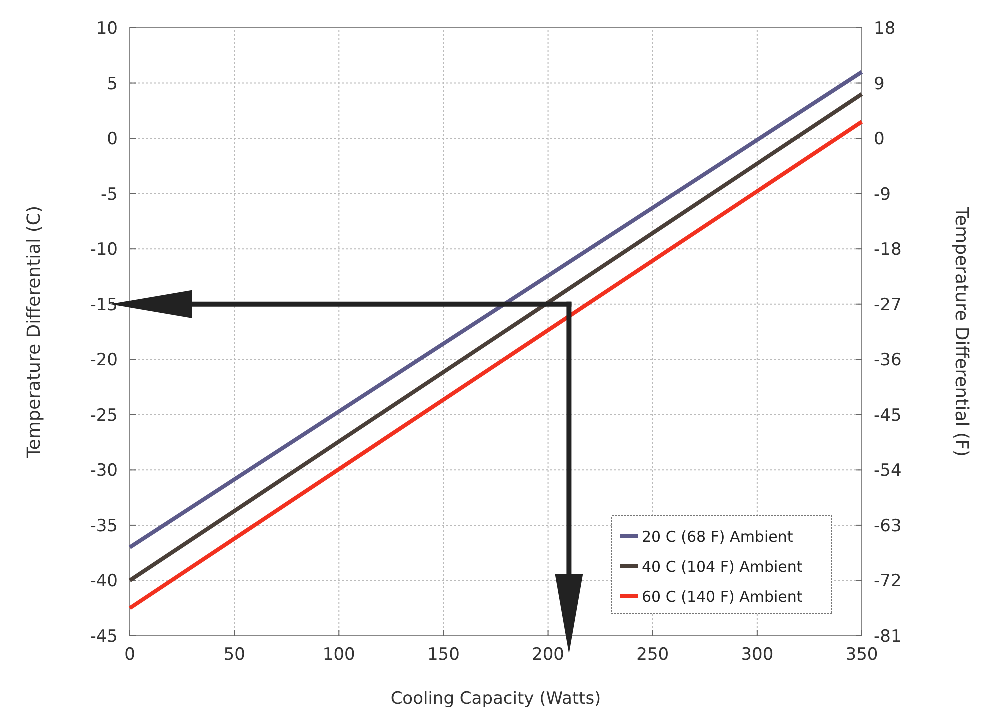 This screenshot has height=727, width=992. I want to click on y2-tick-label: -18, so click(888, 250).